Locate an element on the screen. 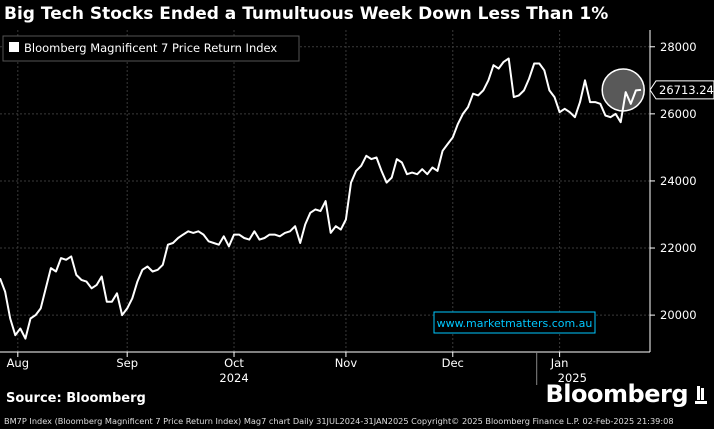 The height and width of the screenshot is (429, 714). y-tick-label: 28000 is located at coordinates (678, 47).